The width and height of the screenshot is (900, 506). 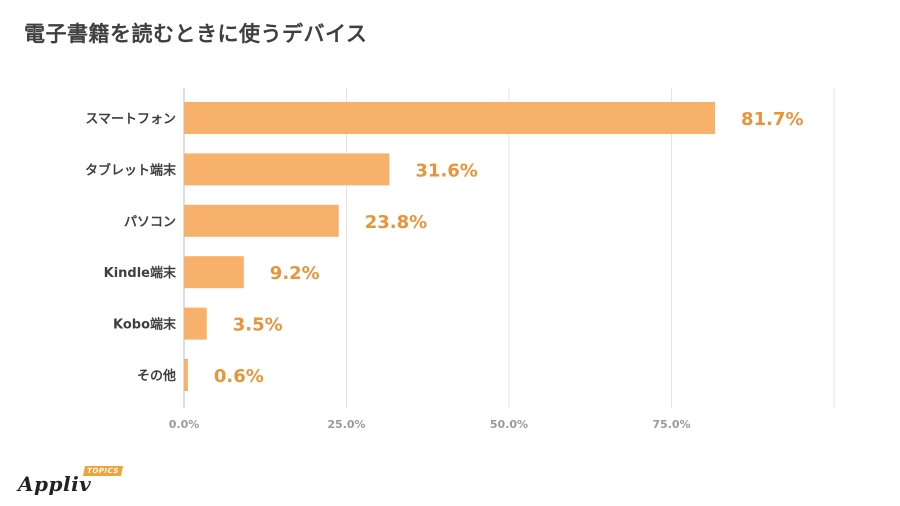 I want to click on value-label: 81.7%, so click(x=772, y=119).